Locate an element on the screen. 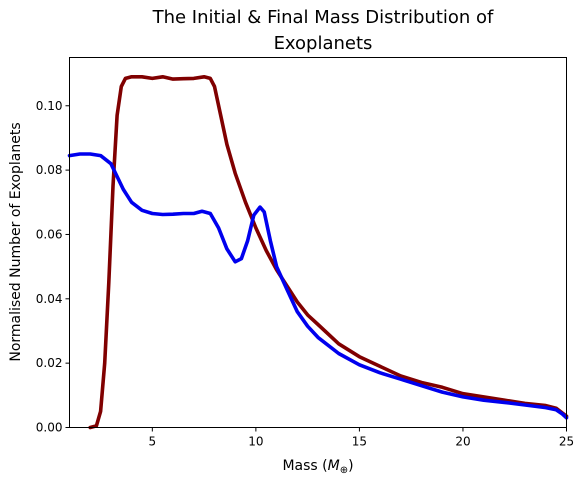  y-tick-label: 0.08 is located at coordinates (49, 170).